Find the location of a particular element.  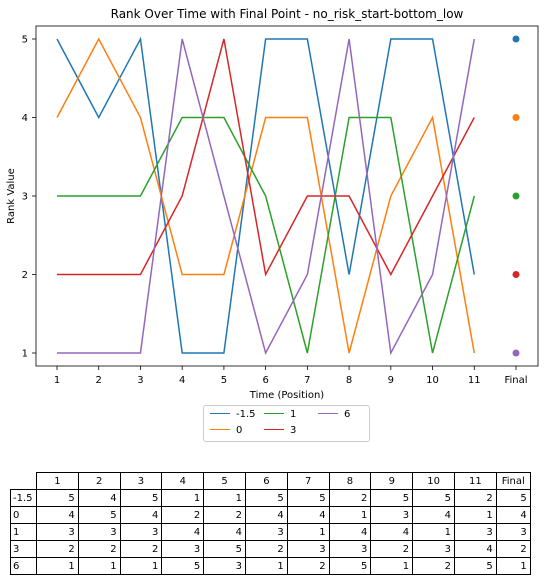

table-column-header: 2 is located at coordinates (99, 481).